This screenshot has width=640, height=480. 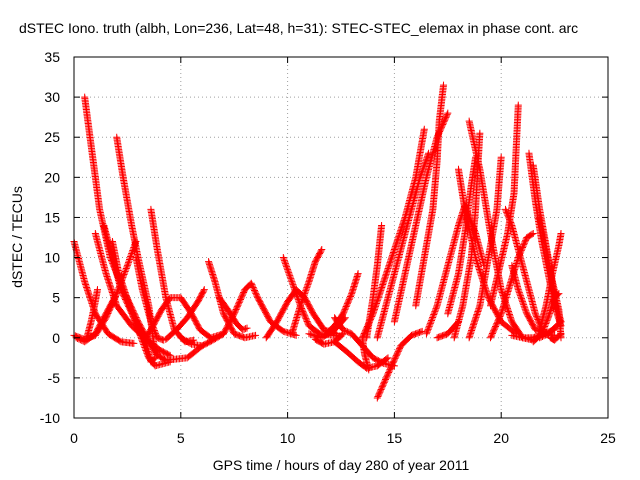 I want to click on y-tick-label: 30, so click(x=52, y=97).